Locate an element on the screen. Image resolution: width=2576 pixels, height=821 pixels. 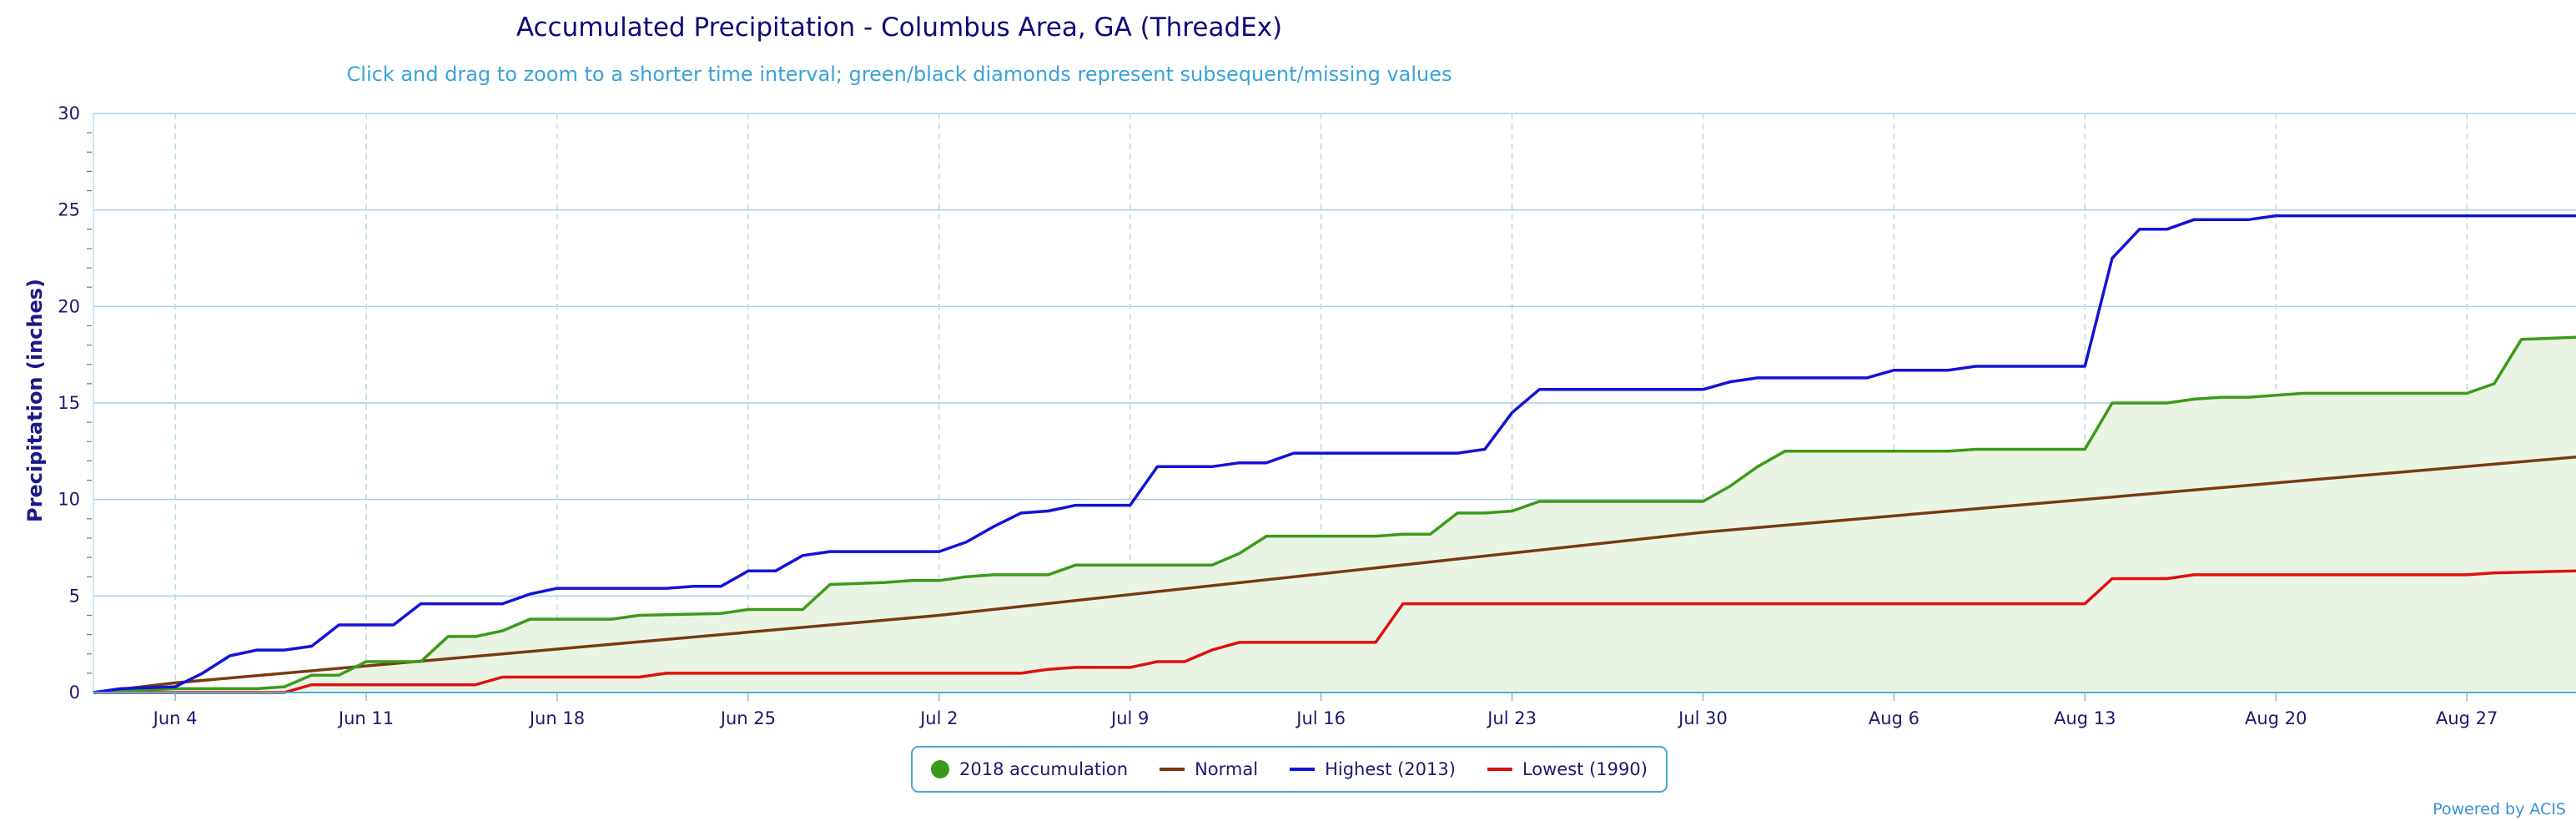
y-tick-label: 10 is located at coordinates (69, 500).